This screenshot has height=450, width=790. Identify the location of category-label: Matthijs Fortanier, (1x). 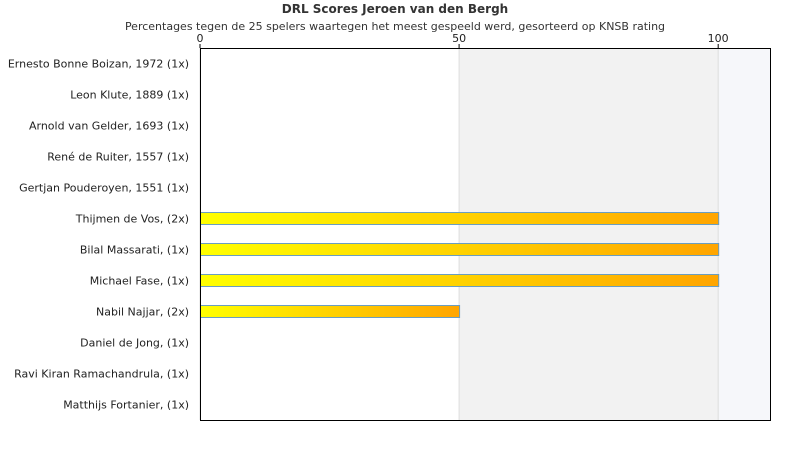
(126, 405).